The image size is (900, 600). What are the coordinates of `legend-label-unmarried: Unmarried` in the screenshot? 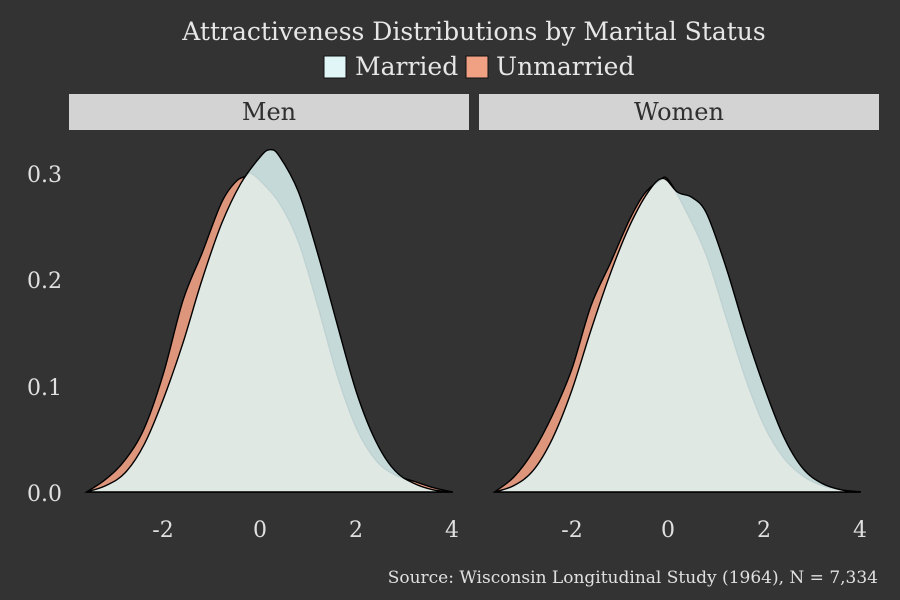 It's located at (565, 66).